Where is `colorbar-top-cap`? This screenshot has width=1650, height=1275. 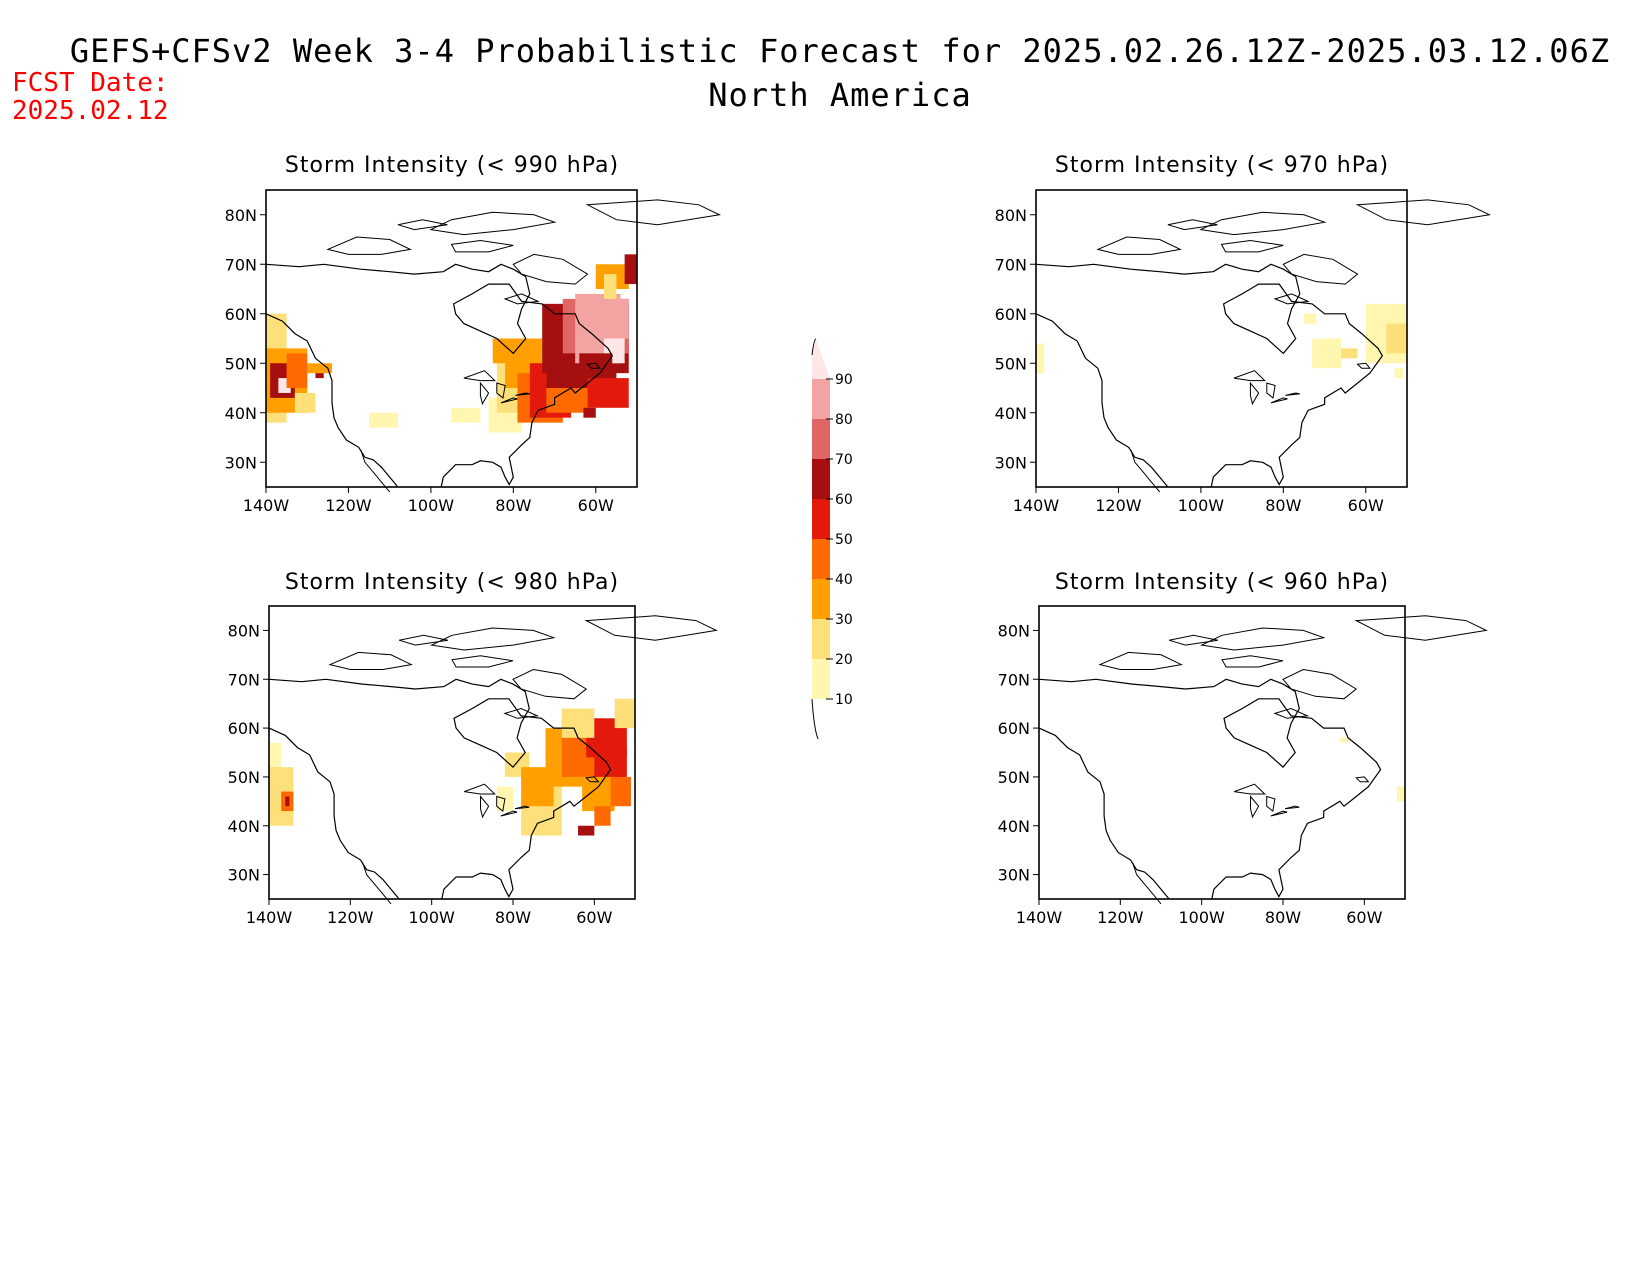
colorbar-top-cap is located at coordinates (821, 359).